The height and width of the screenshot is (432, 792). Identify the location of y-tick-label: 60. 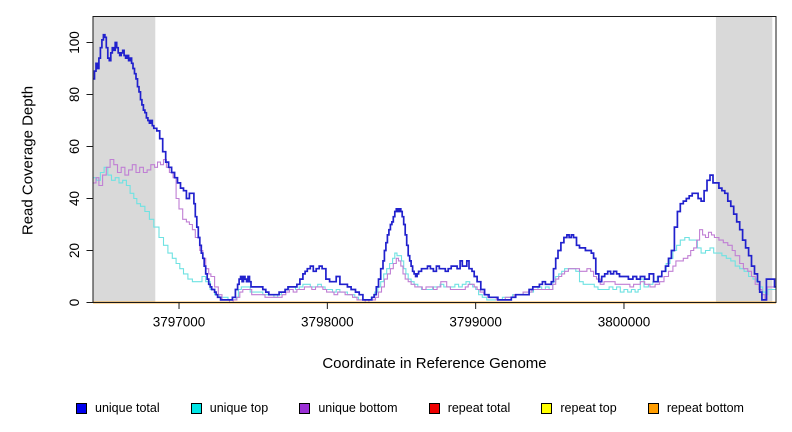
(74, 146).